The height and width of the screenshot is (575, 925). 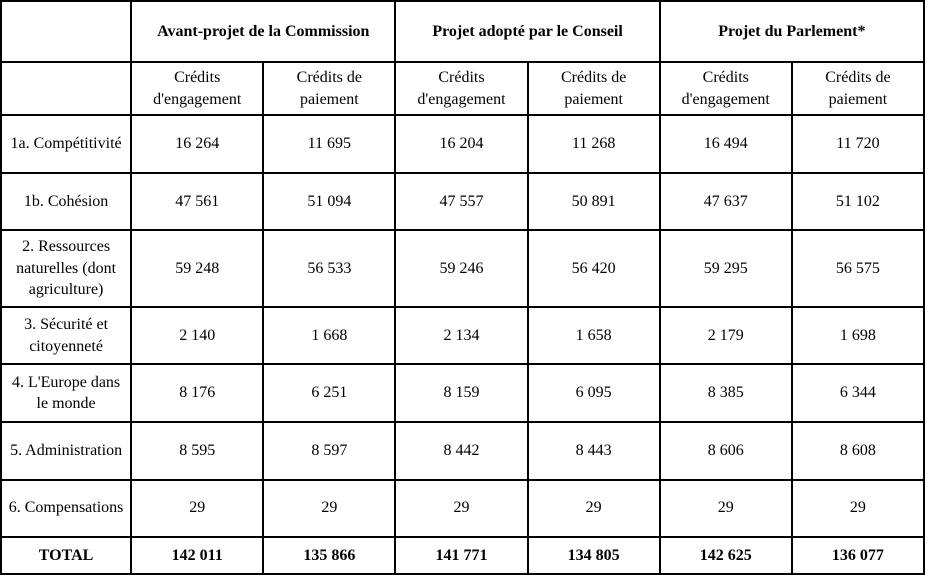 What do you see at coordinates (857, 450) in the screenshot?
I see `cell-value: 8 608` at bounding box center [857, 450].